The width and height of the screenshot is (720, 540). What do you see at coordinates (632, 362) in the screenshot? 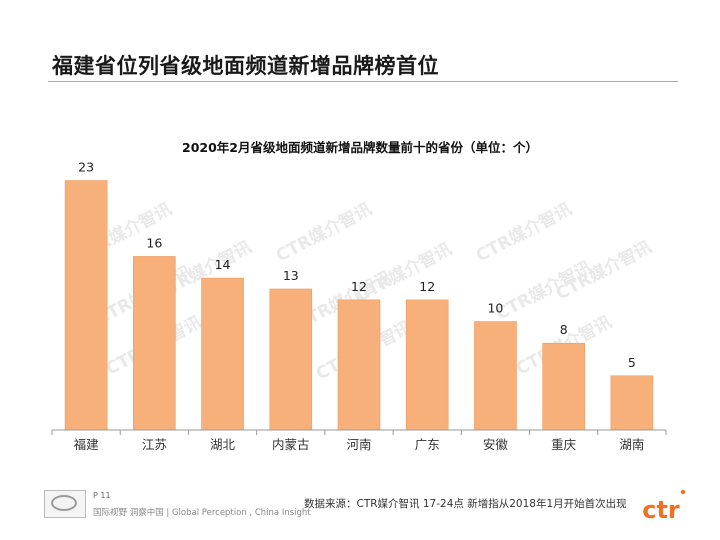
I see `value-label: 5` at bounding box center [632, 362].